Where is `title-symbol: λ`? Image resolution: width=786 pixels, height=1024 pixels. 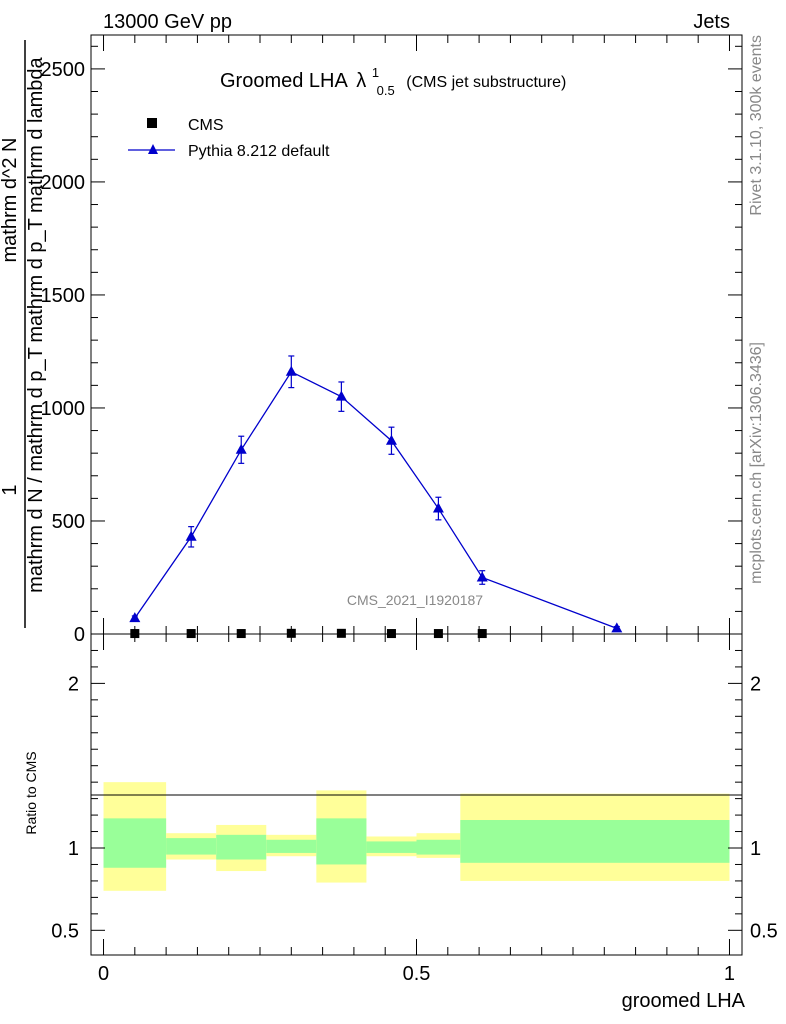 title-symbol: λ is located at coordinates (361, 81).